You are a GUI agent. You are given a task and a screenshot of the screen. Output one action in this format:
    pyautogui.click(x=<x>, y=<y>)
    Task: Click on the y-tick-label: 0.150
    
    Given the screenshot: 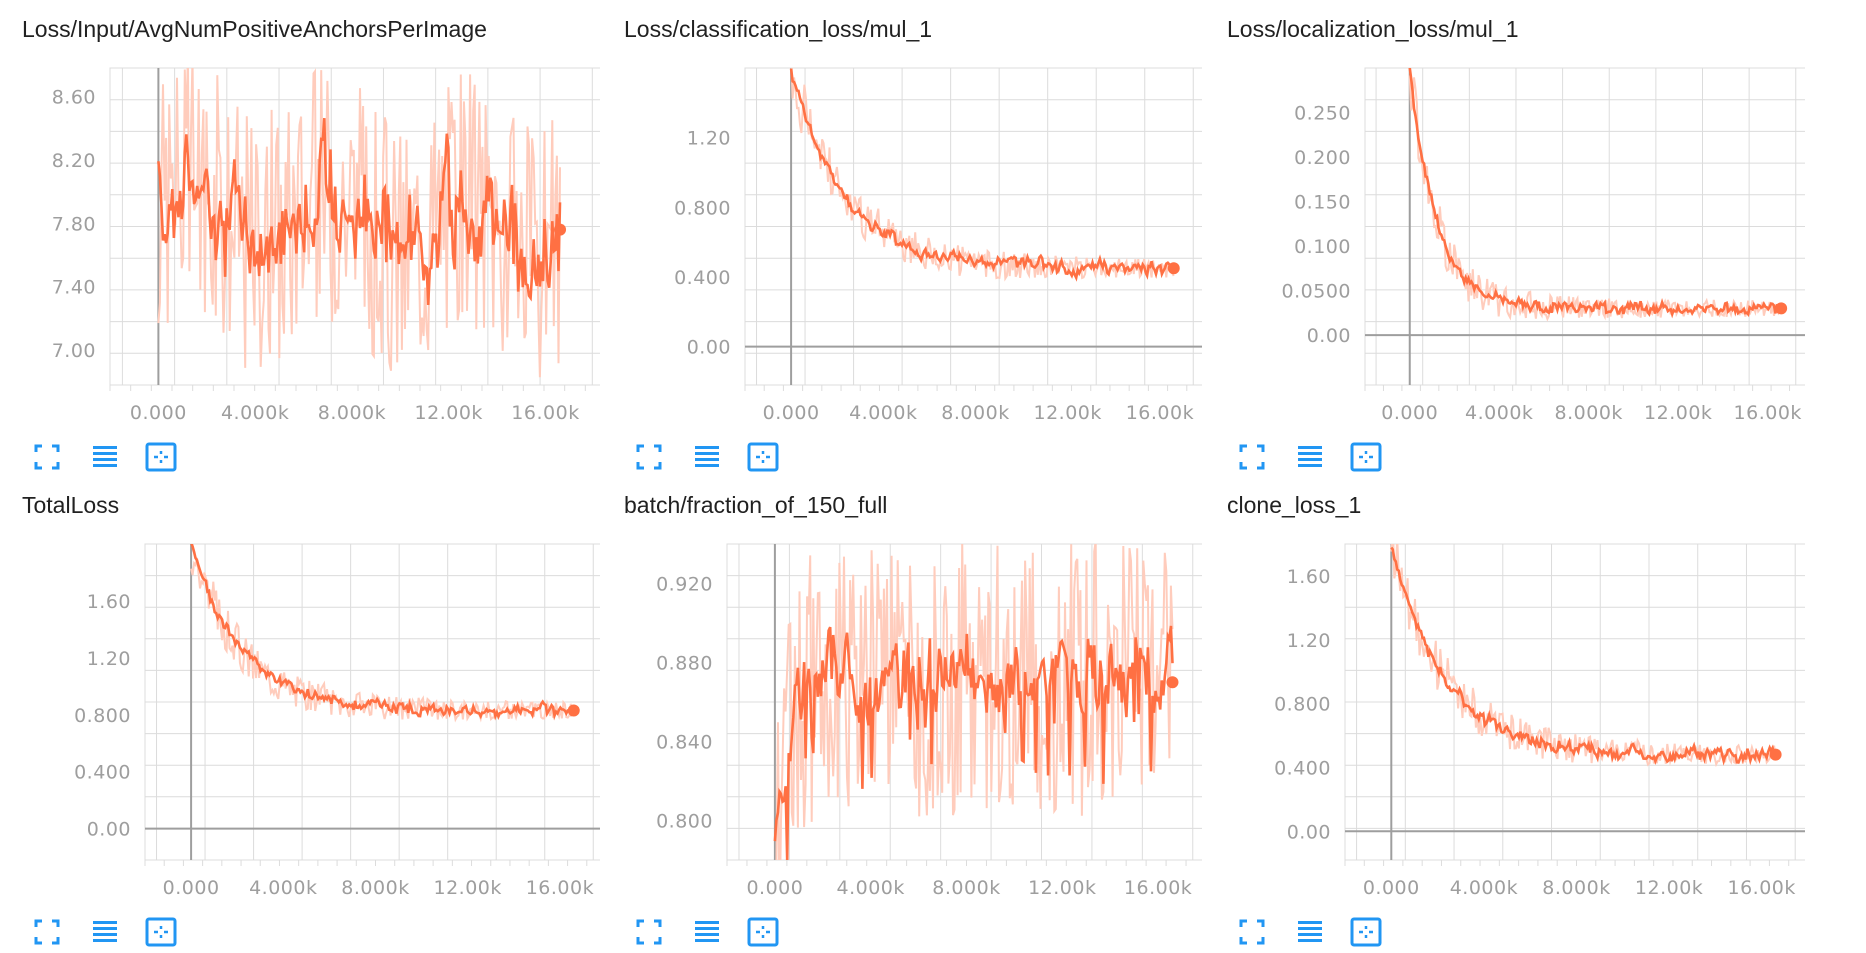 What is the action you would take?
    pyautogui.click(x=1322, y=203)
    